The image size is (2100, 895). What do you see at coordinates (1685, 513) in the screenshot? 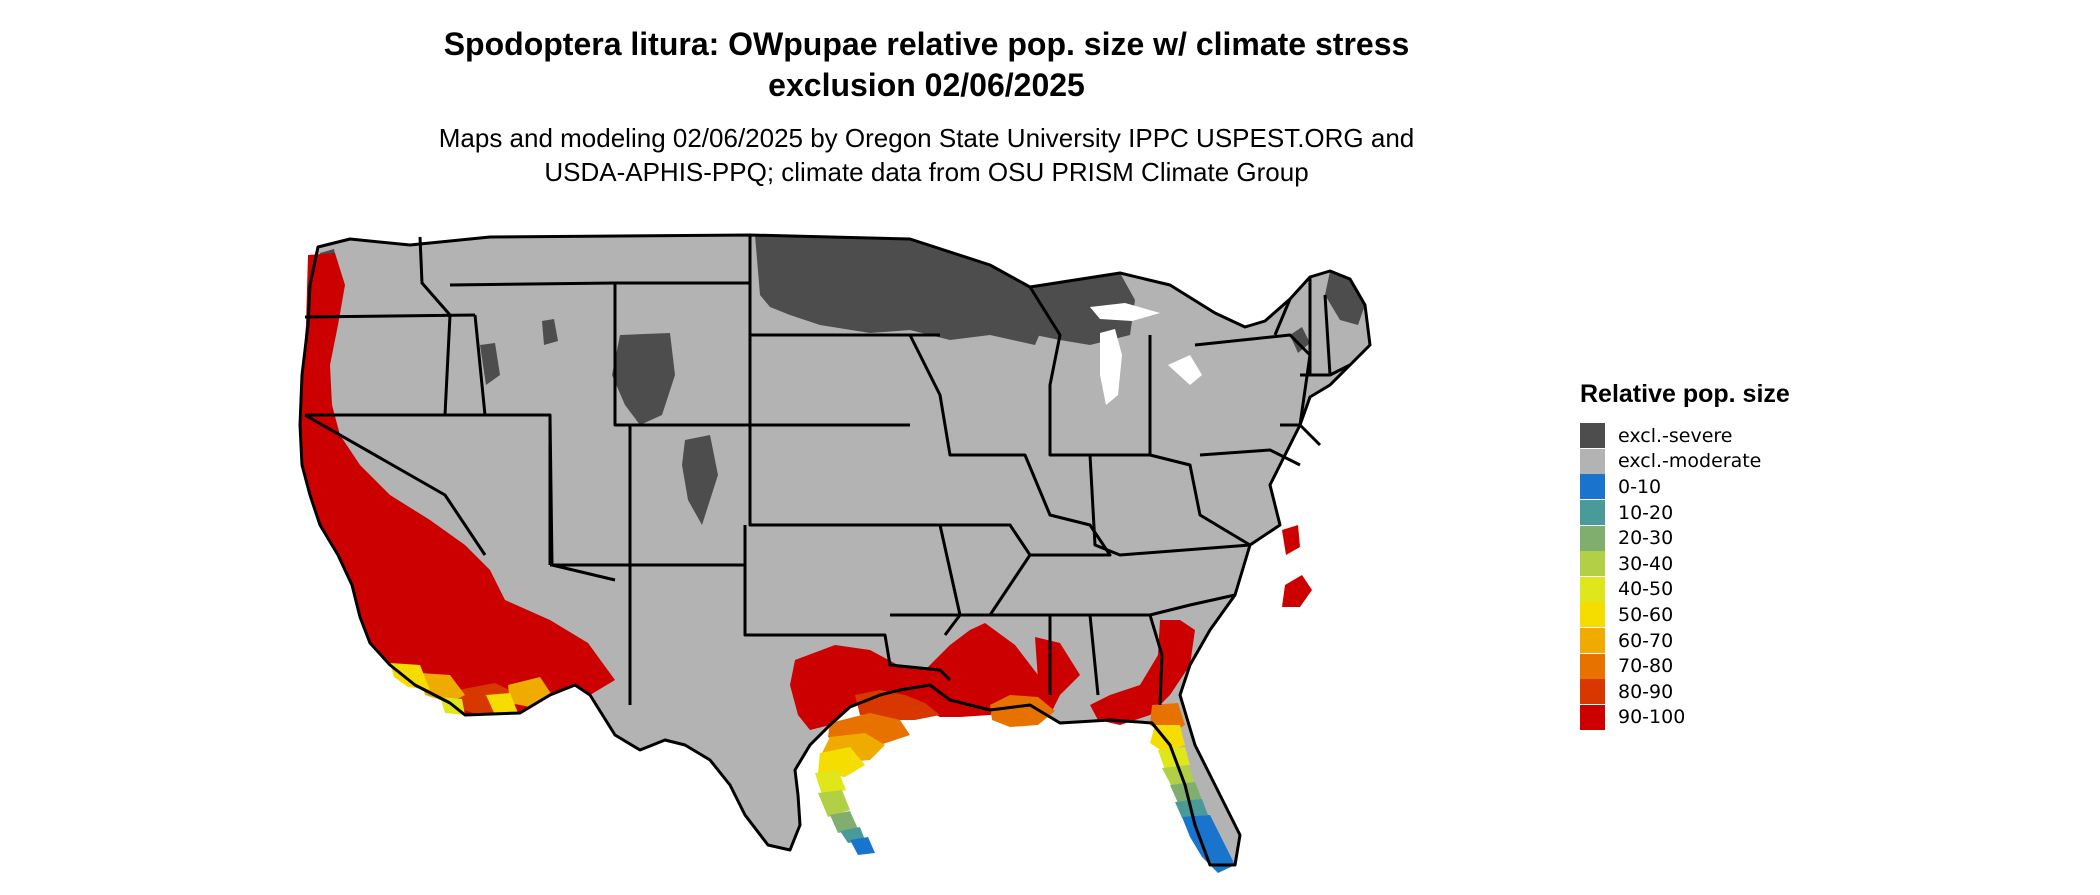
I see `legend-item: 10-20` at bounding box center [1685, 513].